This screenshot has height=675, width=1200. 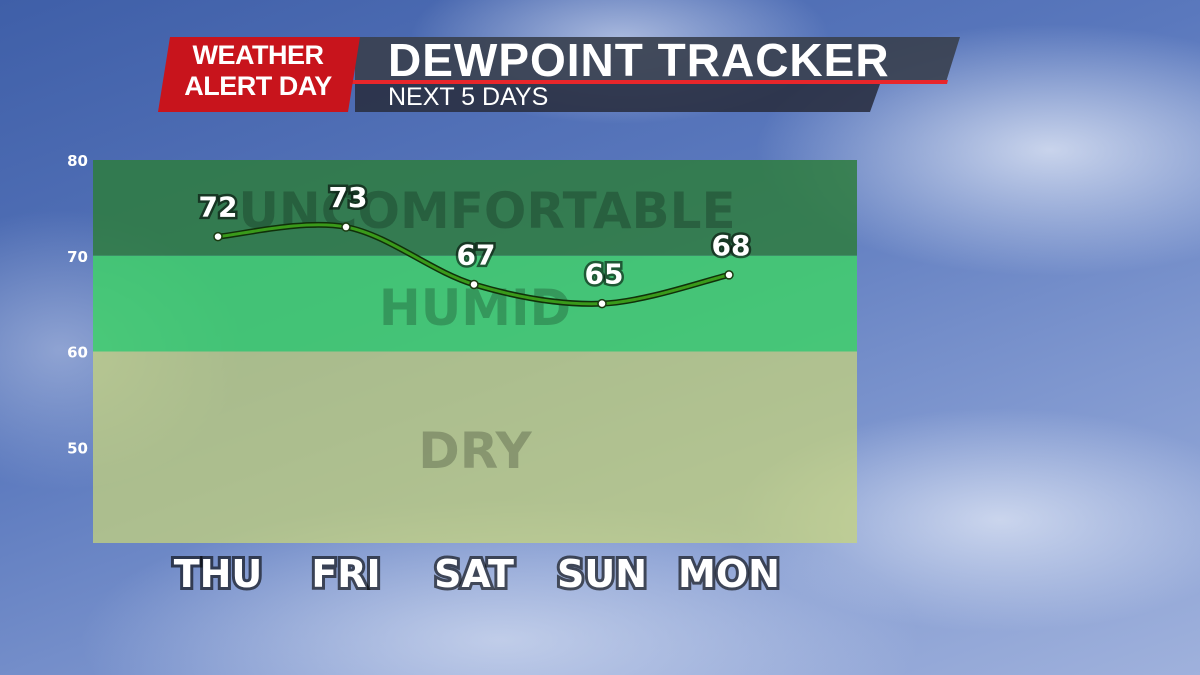 What do you see at coordinates (258, 55) in the screenshot?
I see `alert-badge-line1: WEATHER` at bounding box center [258, 55].